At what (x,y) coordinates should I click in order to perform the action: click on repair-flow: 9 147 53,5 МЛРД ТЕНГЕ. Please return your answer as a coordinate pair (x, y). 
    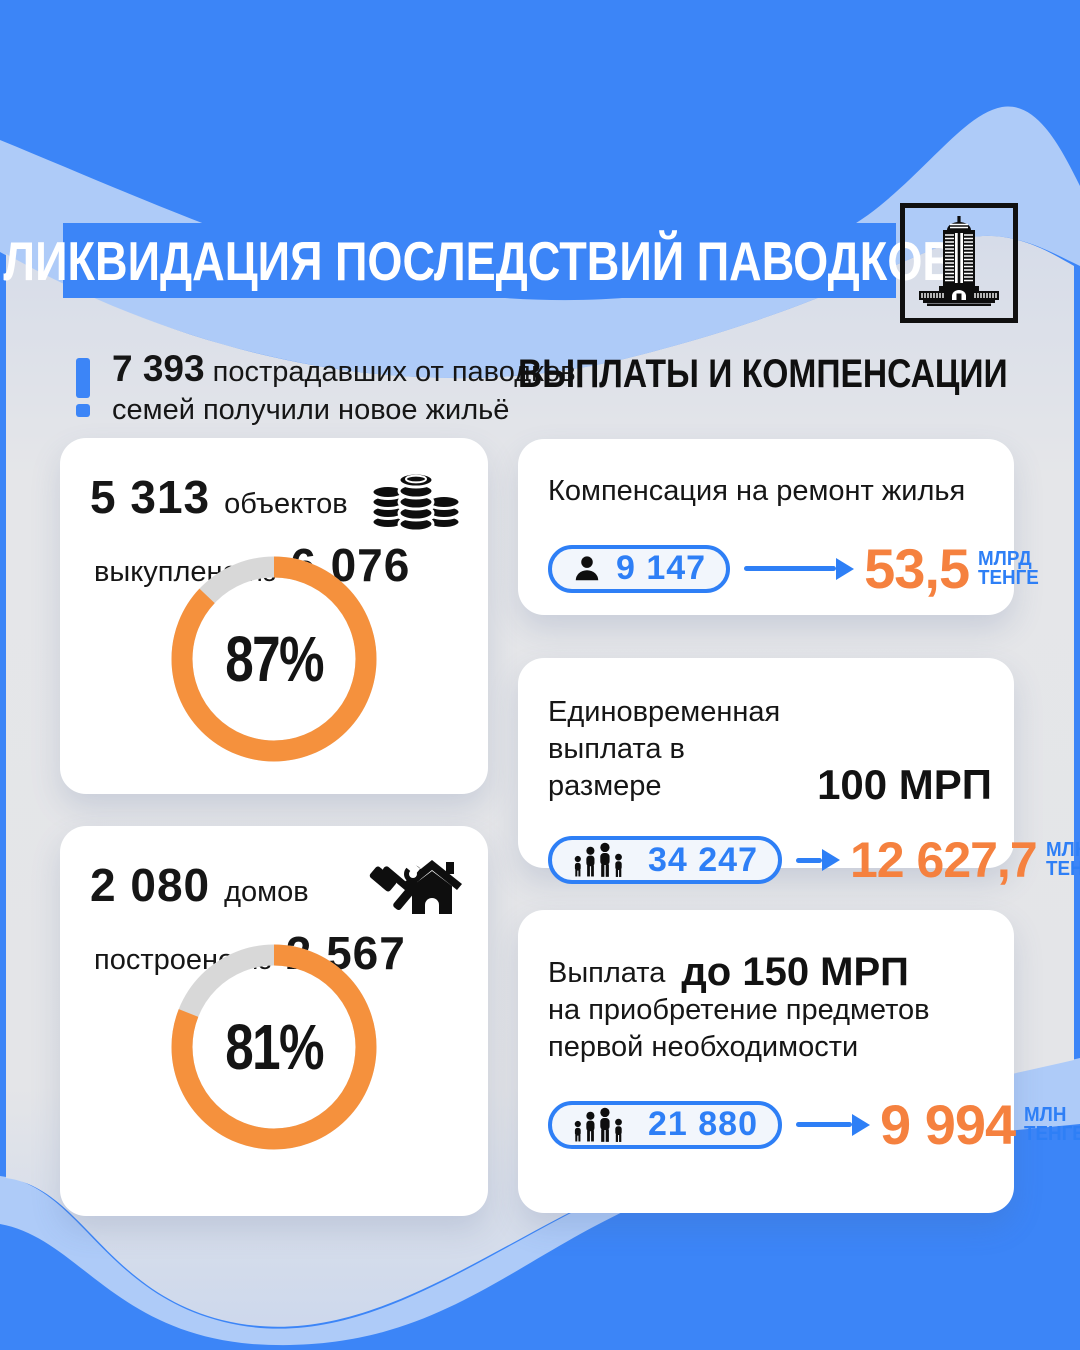
    Looking at the image, I should click on (793, 568).